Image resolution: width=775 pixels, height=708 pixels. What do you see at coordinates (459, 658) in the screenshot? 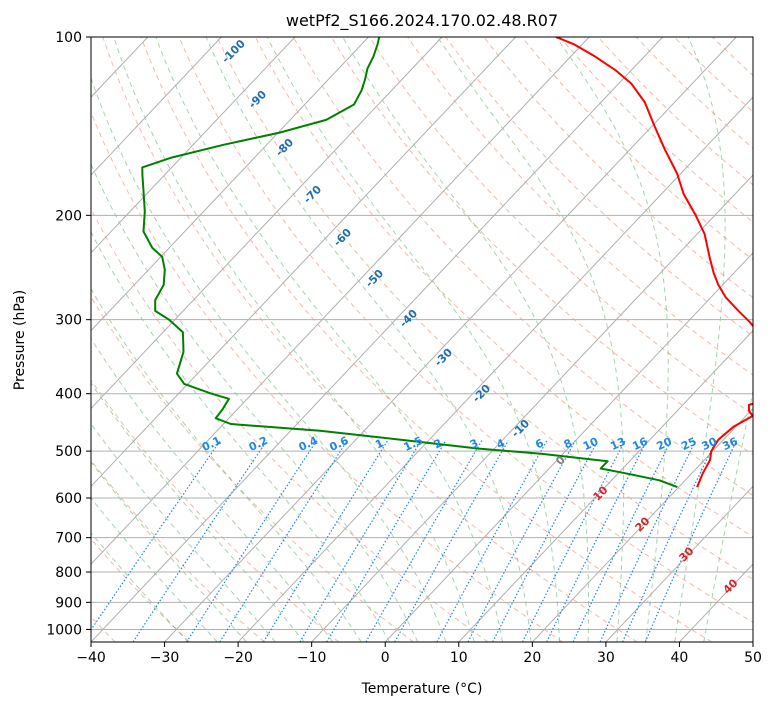
I see `x-tick-label: 10` at bounding box center [459, 658].